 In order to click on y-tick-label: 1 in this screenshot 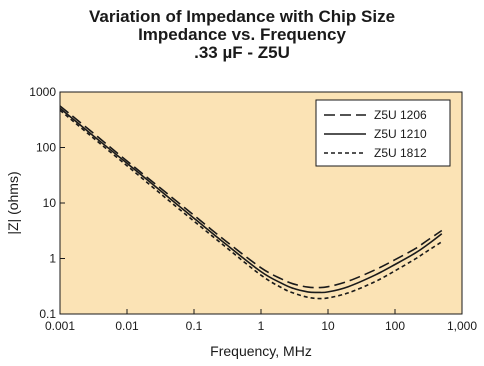, I will do `click(52, 259)`.